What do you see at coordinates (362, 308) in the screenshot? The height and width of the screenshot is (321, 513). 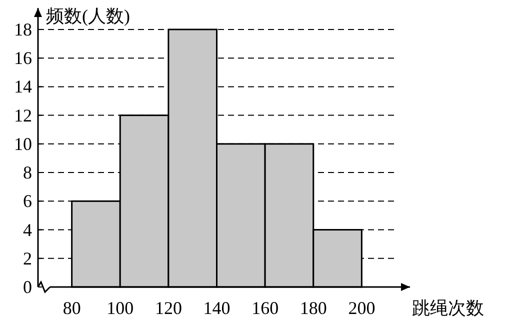 I see `x-tick-label: 200` at bounding box center [362, 308].